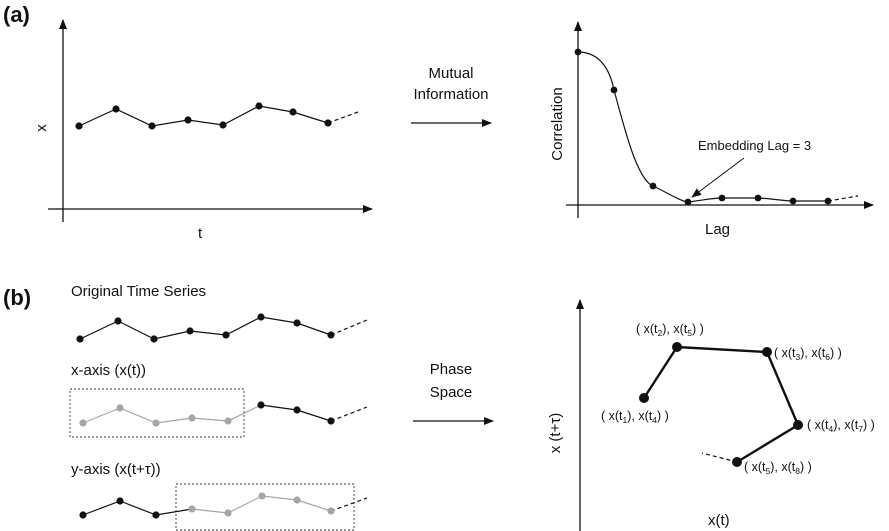 The image size is (889, 531). Describe the element at coordinates (702, 127) in the screenshot. I see `correlation-curve` at that location.